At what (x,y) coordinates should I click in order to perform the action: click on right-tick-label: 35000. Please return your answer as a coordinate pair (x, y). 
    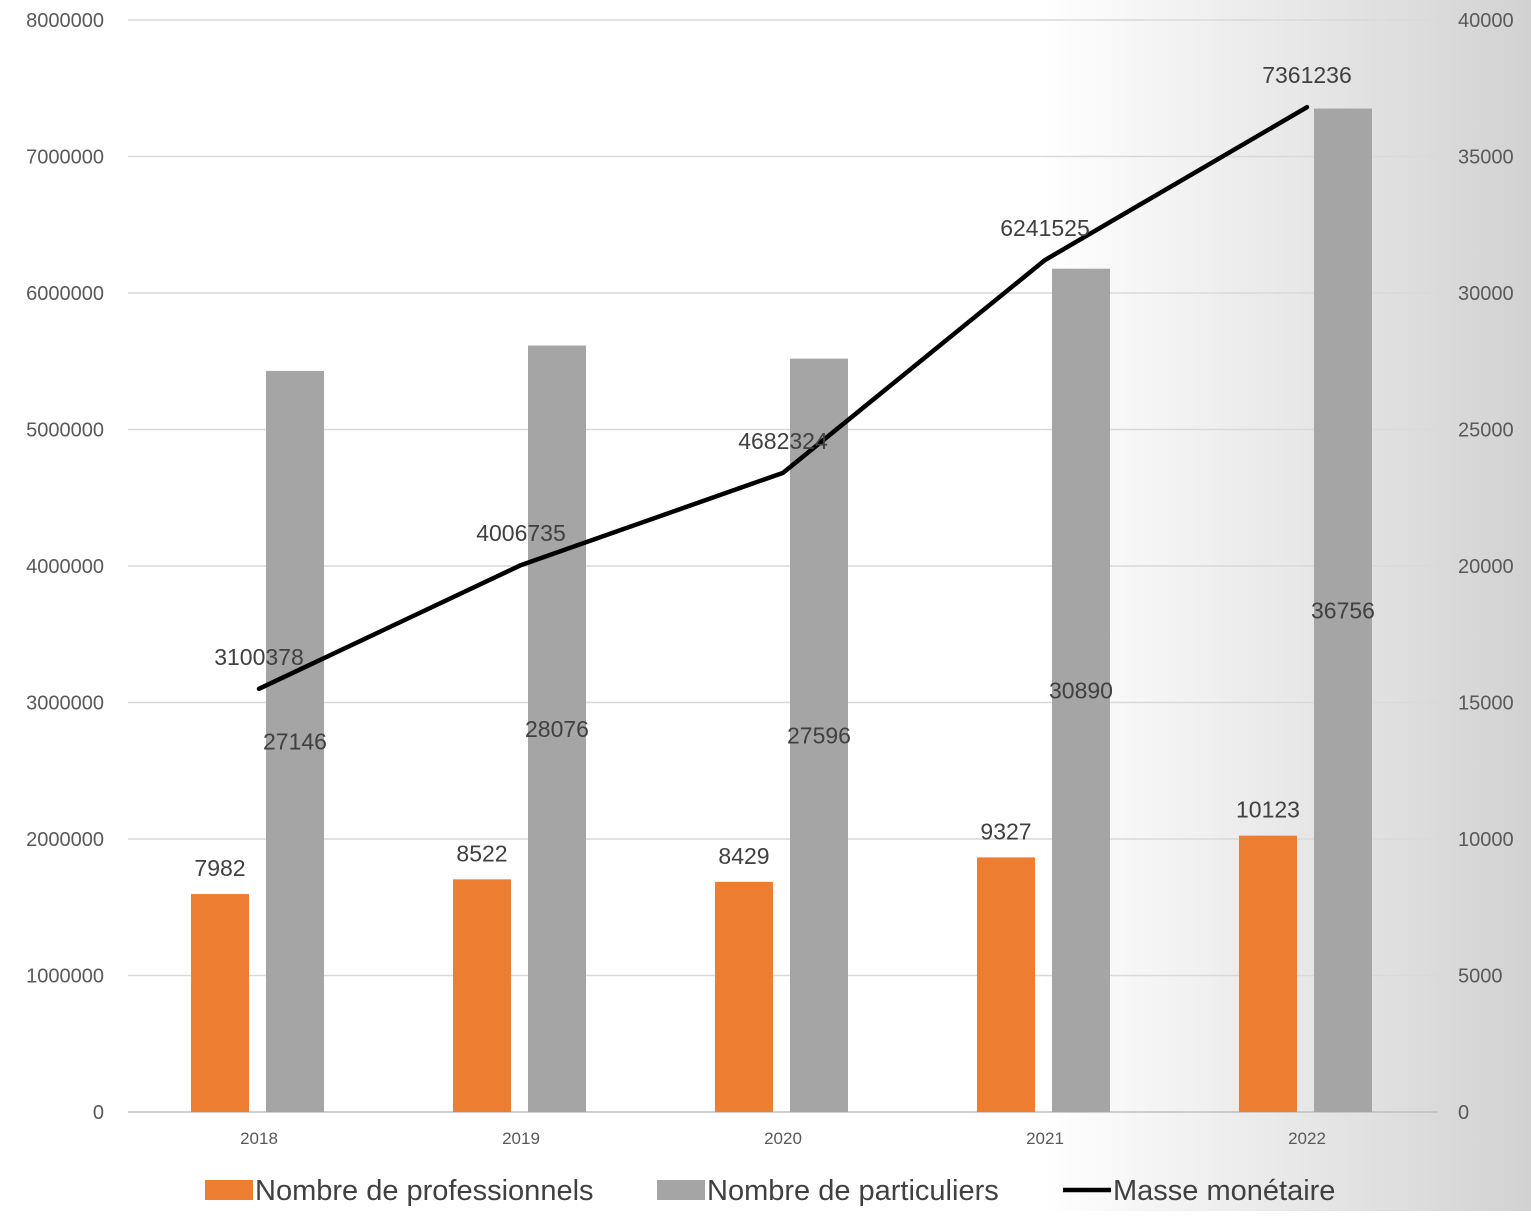
    Looking at the image, I should click on (1486, 158).